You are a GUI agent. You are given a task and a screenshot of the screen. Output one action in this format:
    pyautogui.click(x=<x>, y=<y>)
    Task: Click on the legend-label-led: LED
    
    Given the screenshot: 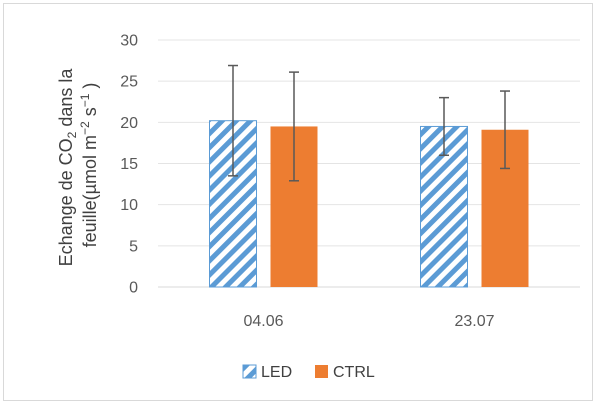 What is the action you would take?
    pyautogui.click(x=276, y=372)
    